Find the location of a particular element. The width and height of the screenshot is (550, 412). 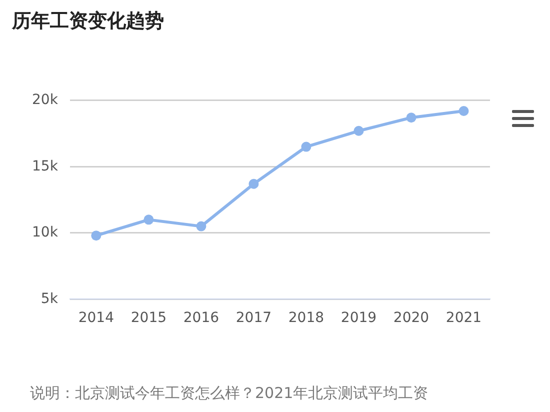

y-tick-label: 5k is located at coordinates (49, 298).